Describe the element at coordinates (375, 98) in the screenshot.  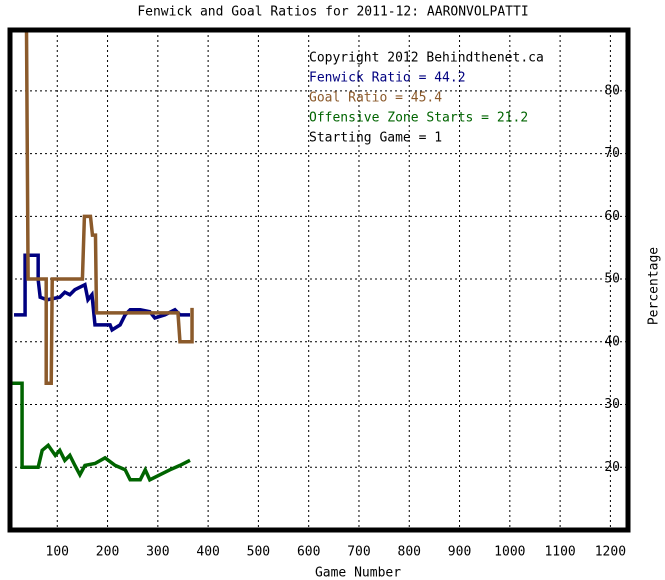
I see `annotation: Goal Ratio = 45.4` at that location.